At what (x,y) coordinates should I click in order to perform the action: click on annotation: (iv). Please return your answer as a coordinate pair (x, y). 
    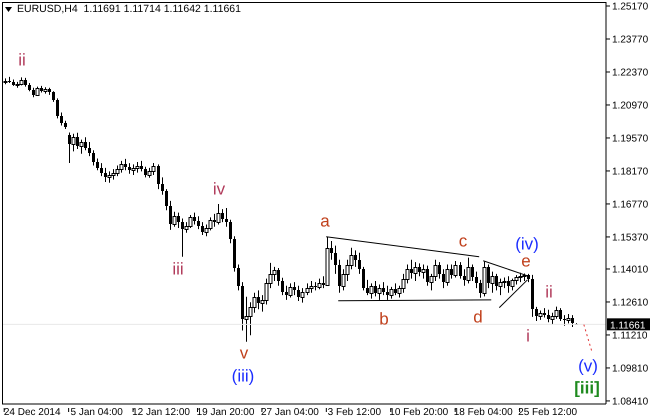
    Looking at the image, I should click on (527, 244).